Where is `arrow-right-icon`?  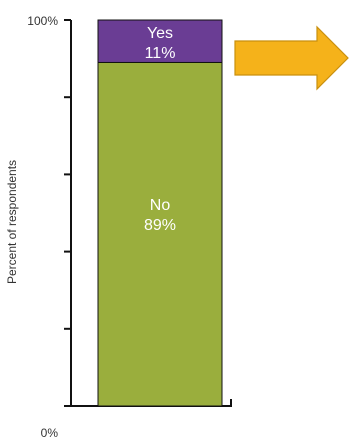
arrow-right-icon is located at coordinates (291, 58).